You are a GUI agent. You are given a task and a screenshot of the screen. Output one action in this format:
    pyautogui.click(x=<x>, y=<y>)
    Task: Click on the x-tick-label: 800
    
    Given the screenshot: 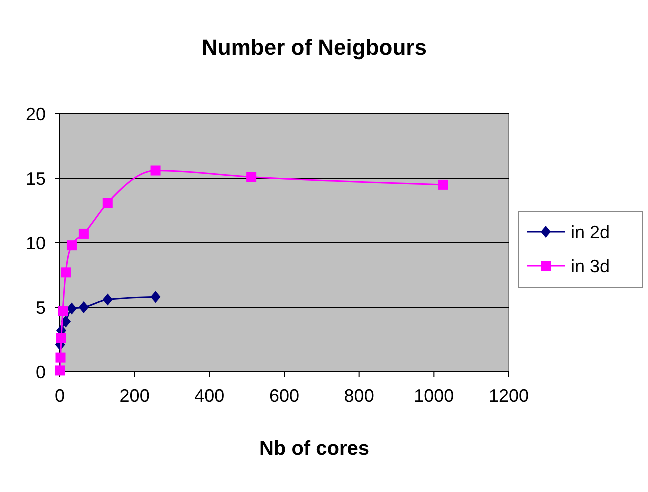 What is the action you would take?
    pyautogui.click(x=359, y=396)
    